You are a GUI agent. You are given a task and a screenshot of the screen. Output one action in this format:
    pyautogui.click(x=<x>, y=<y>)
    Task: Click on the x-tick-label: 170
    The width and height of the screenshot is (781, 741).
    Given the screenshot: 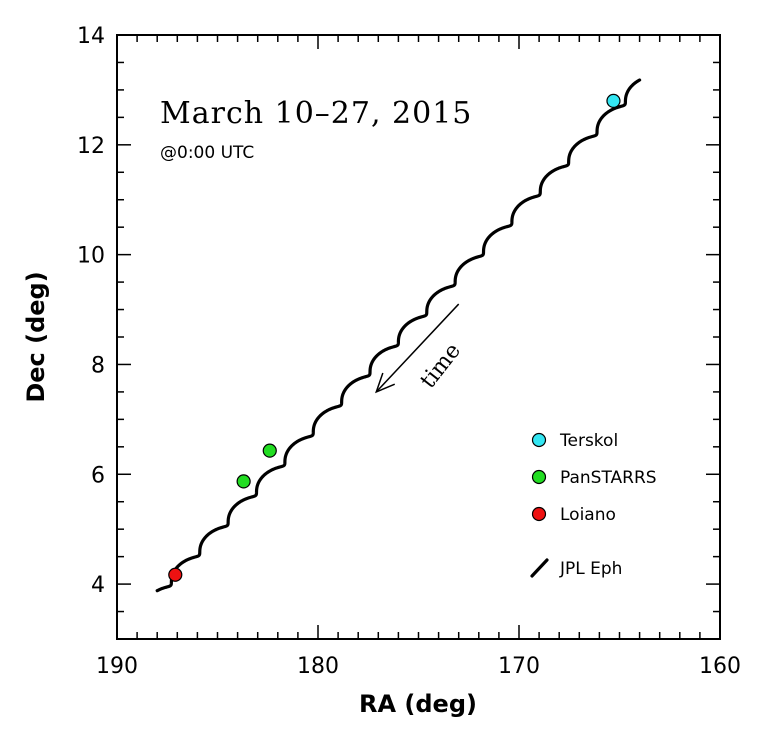 What is the action you would take?
    pyautogui.click(x=519, y=666)
    